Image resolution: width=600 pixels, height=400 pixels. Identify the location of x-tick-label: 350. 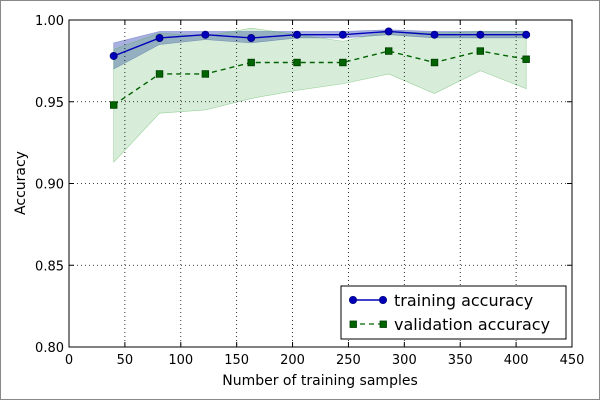
(460, 360).